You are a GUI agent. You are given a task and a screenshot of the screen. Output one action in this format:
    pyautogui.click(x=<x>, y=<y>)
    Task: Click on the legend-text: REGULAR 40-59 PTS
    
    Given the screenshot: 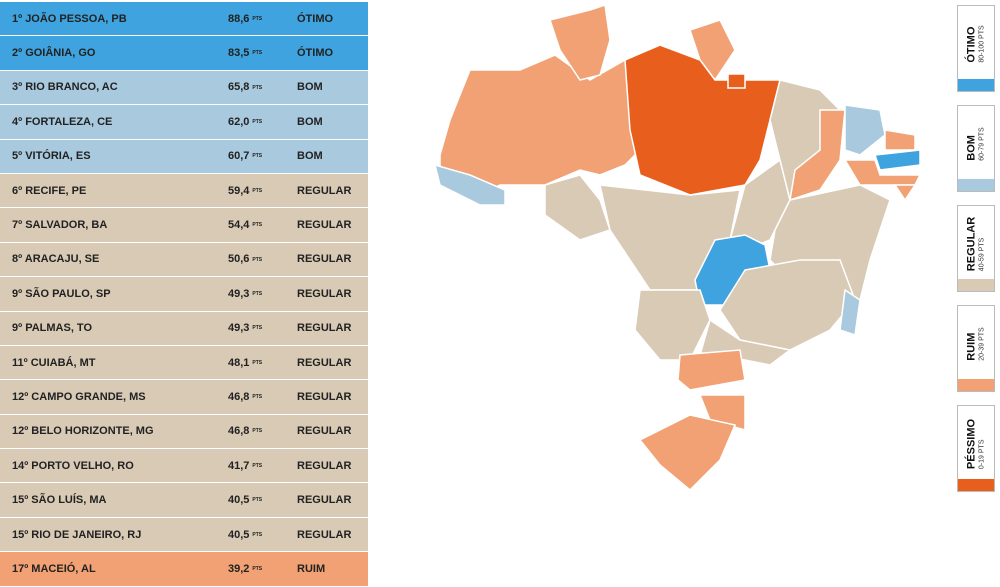 What is the action you would take?
    pyautogui.click(x=975, y=244)
    